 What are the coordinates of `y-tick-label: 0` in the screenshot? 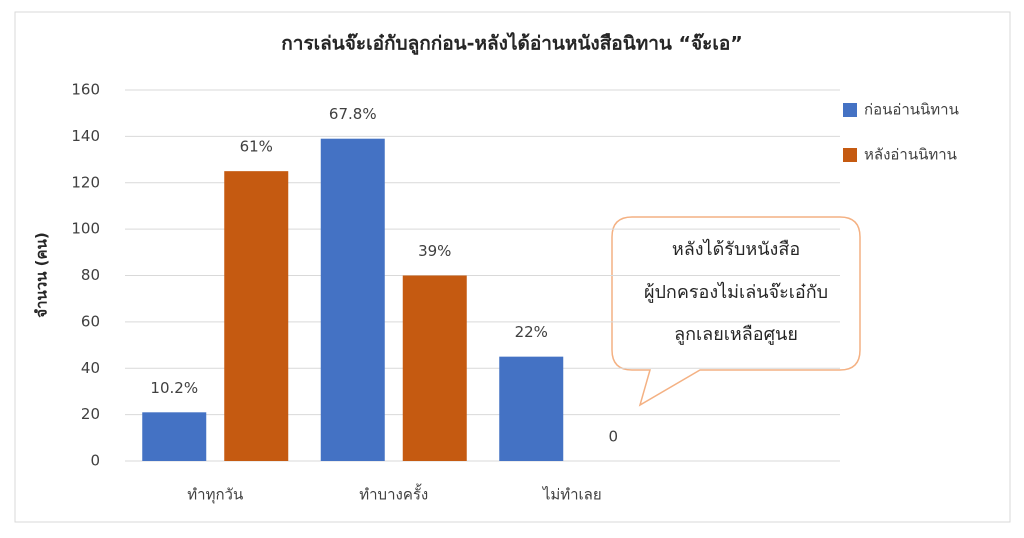 It's located at (95, 461).